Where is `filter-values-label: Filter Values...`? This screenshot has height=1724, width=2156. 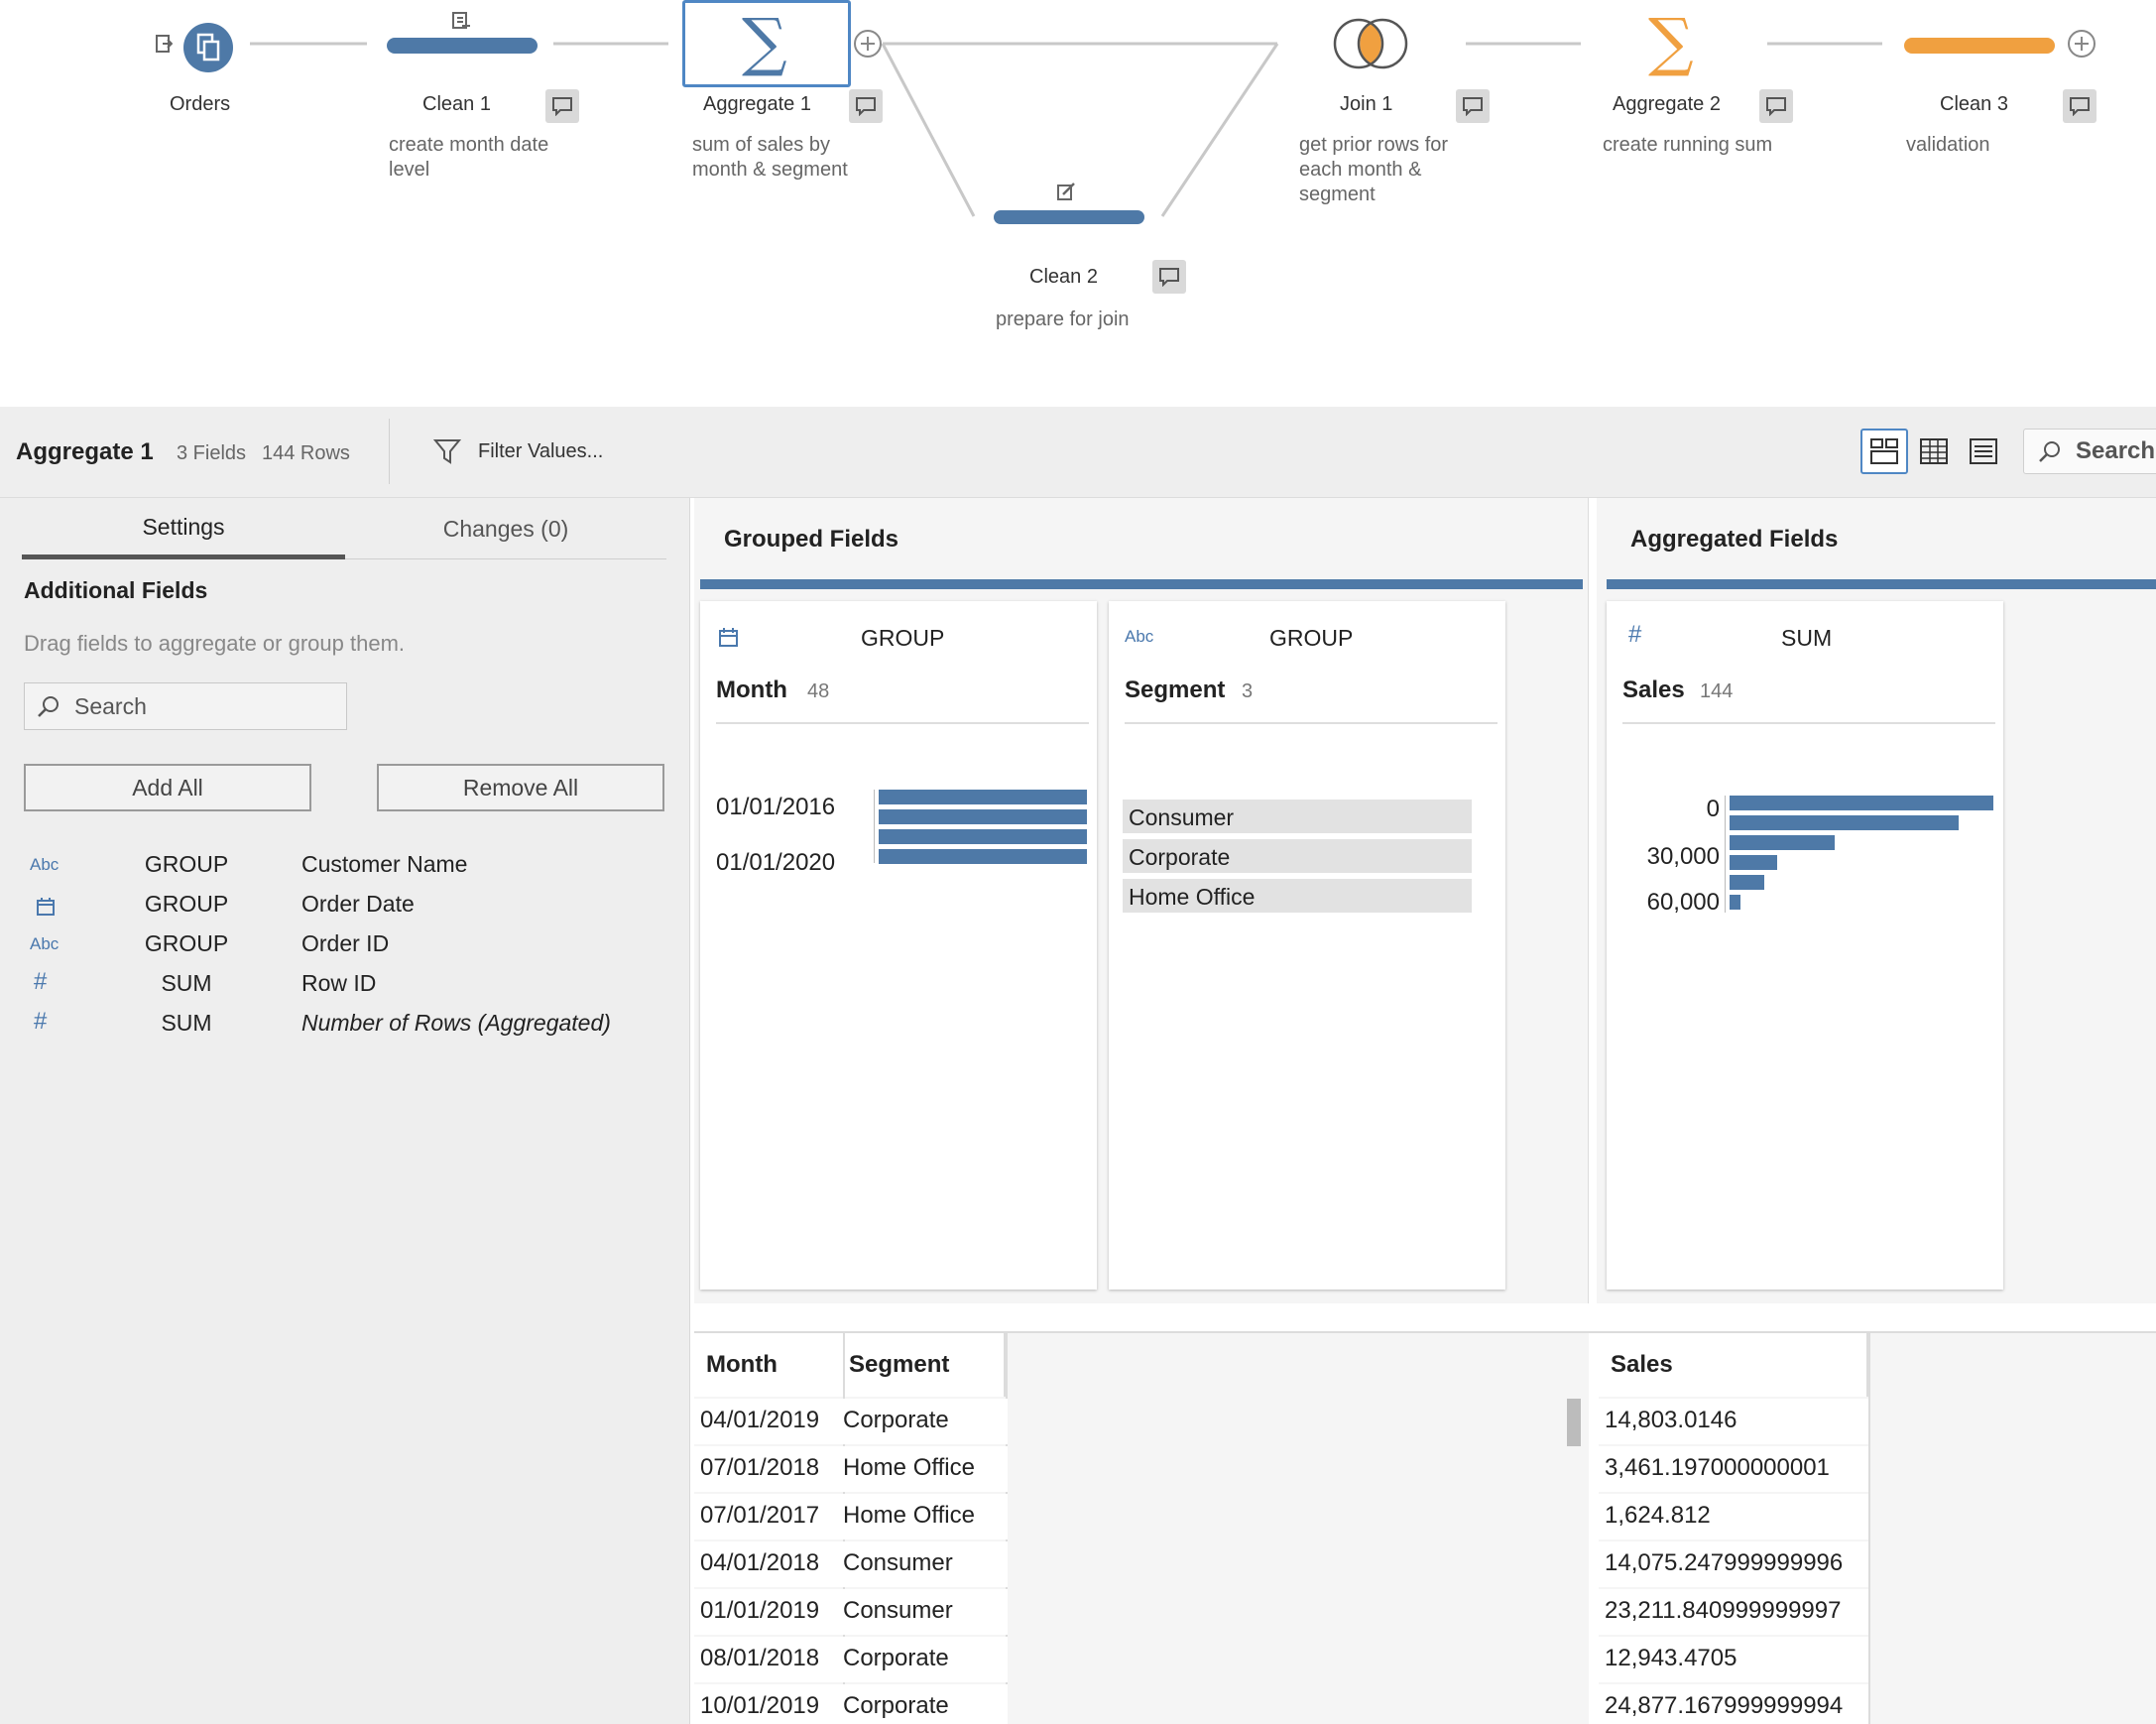
filter-values-label: Filter Values... is located at coordinates (541, 451).